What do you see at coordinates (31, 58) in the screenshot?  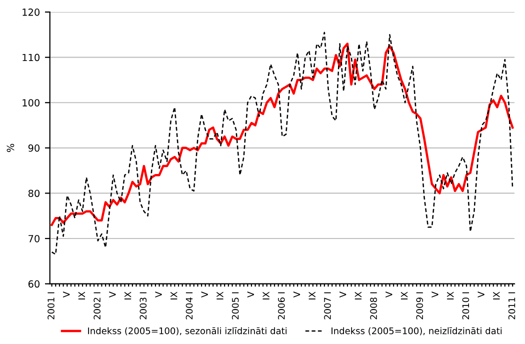 I see `y-tick-label: 110` at bounding box center [31, 58].